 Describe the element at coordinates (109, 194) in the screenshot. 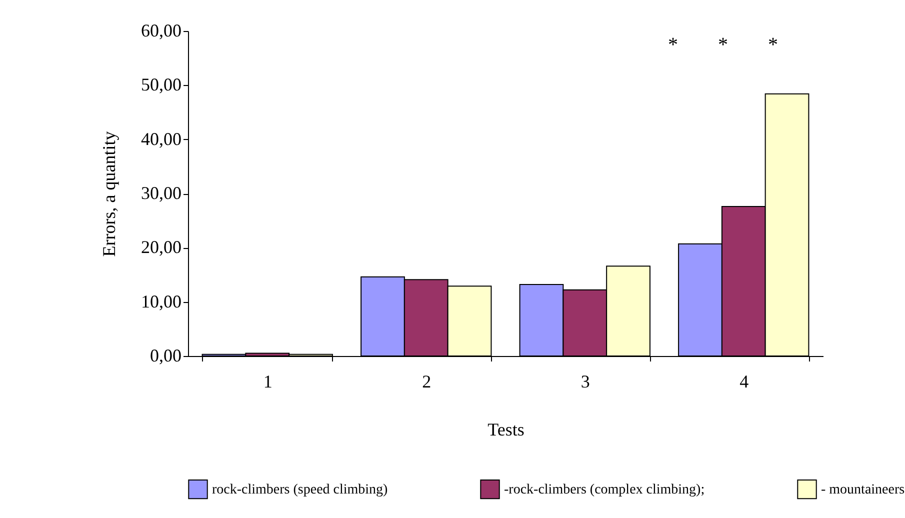

I see `y-axis-title: Errors, a quantity` at that location.